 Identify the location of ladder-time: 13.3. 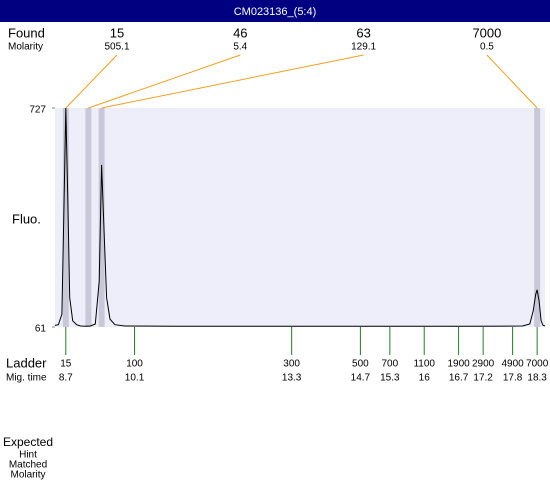
(292, 378).